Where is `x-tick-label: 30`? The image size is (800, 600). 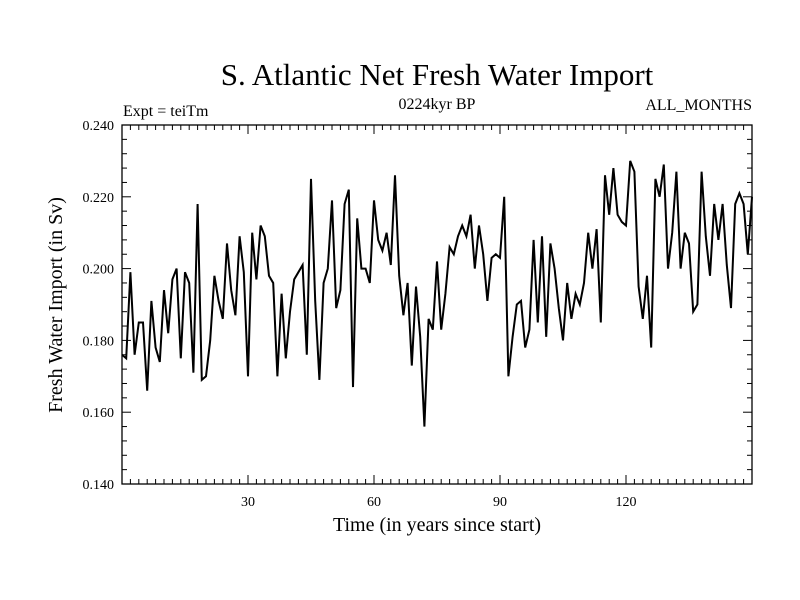 x-tick-label: 30 is located at coordinates (248, 502).